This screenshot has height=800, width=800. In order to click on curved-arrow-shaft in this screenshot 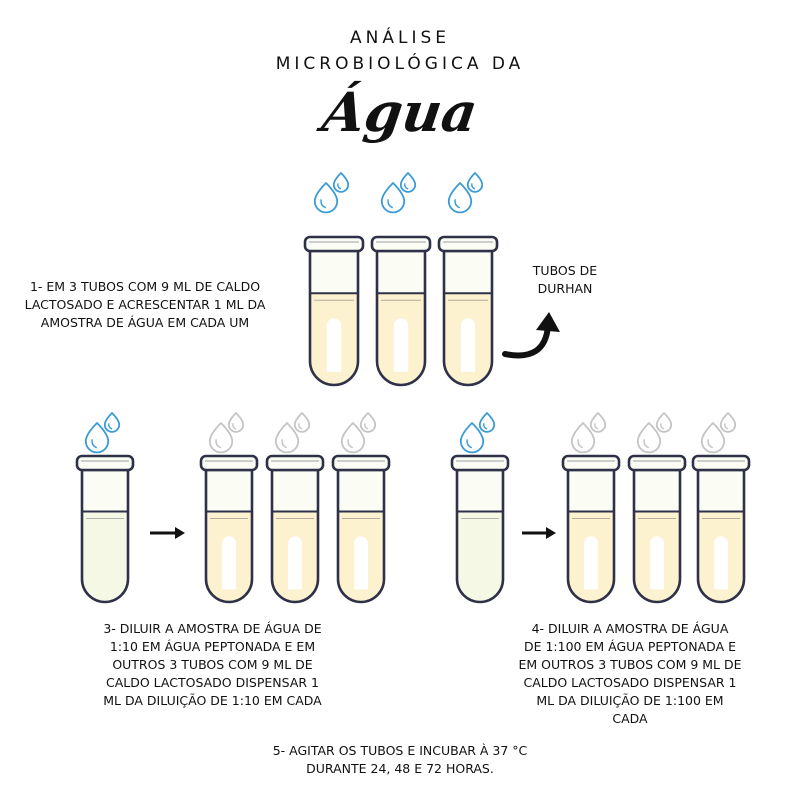, I will do `click(526, 341)`.